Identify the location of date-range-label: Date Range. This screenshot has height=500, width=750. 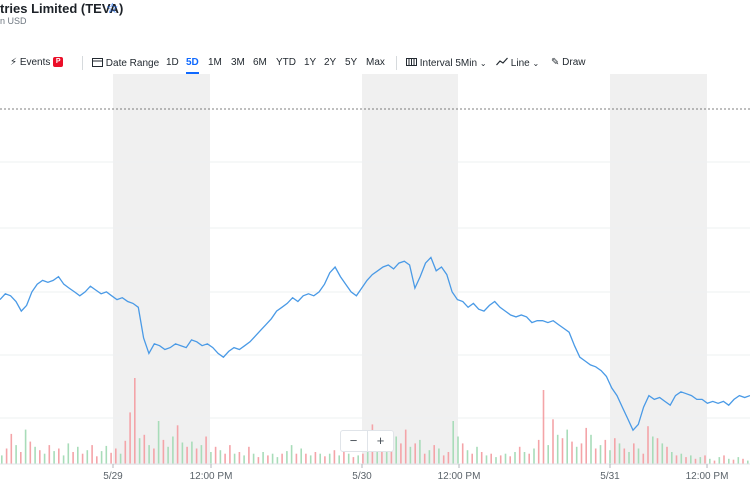
(132, 63).